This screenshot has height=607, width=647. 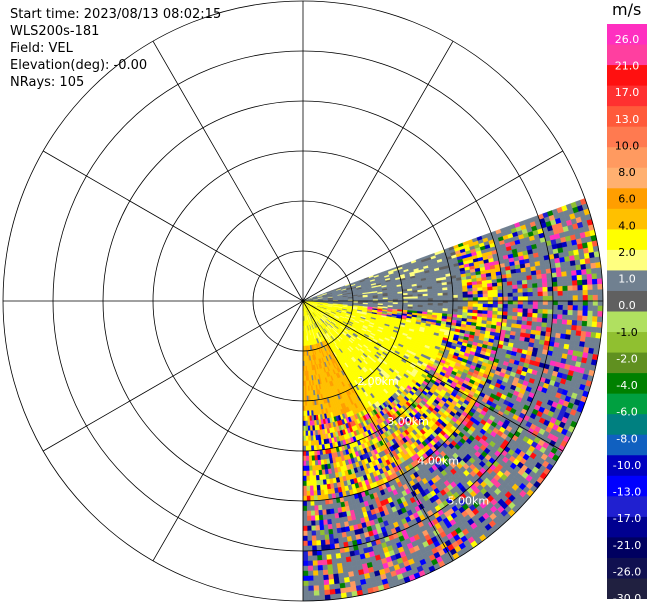 What do you see at coordinates (627, 225) in the screenshot?
I see `colorbar-tick-label: 4.0` at bounding box center [627, 225].